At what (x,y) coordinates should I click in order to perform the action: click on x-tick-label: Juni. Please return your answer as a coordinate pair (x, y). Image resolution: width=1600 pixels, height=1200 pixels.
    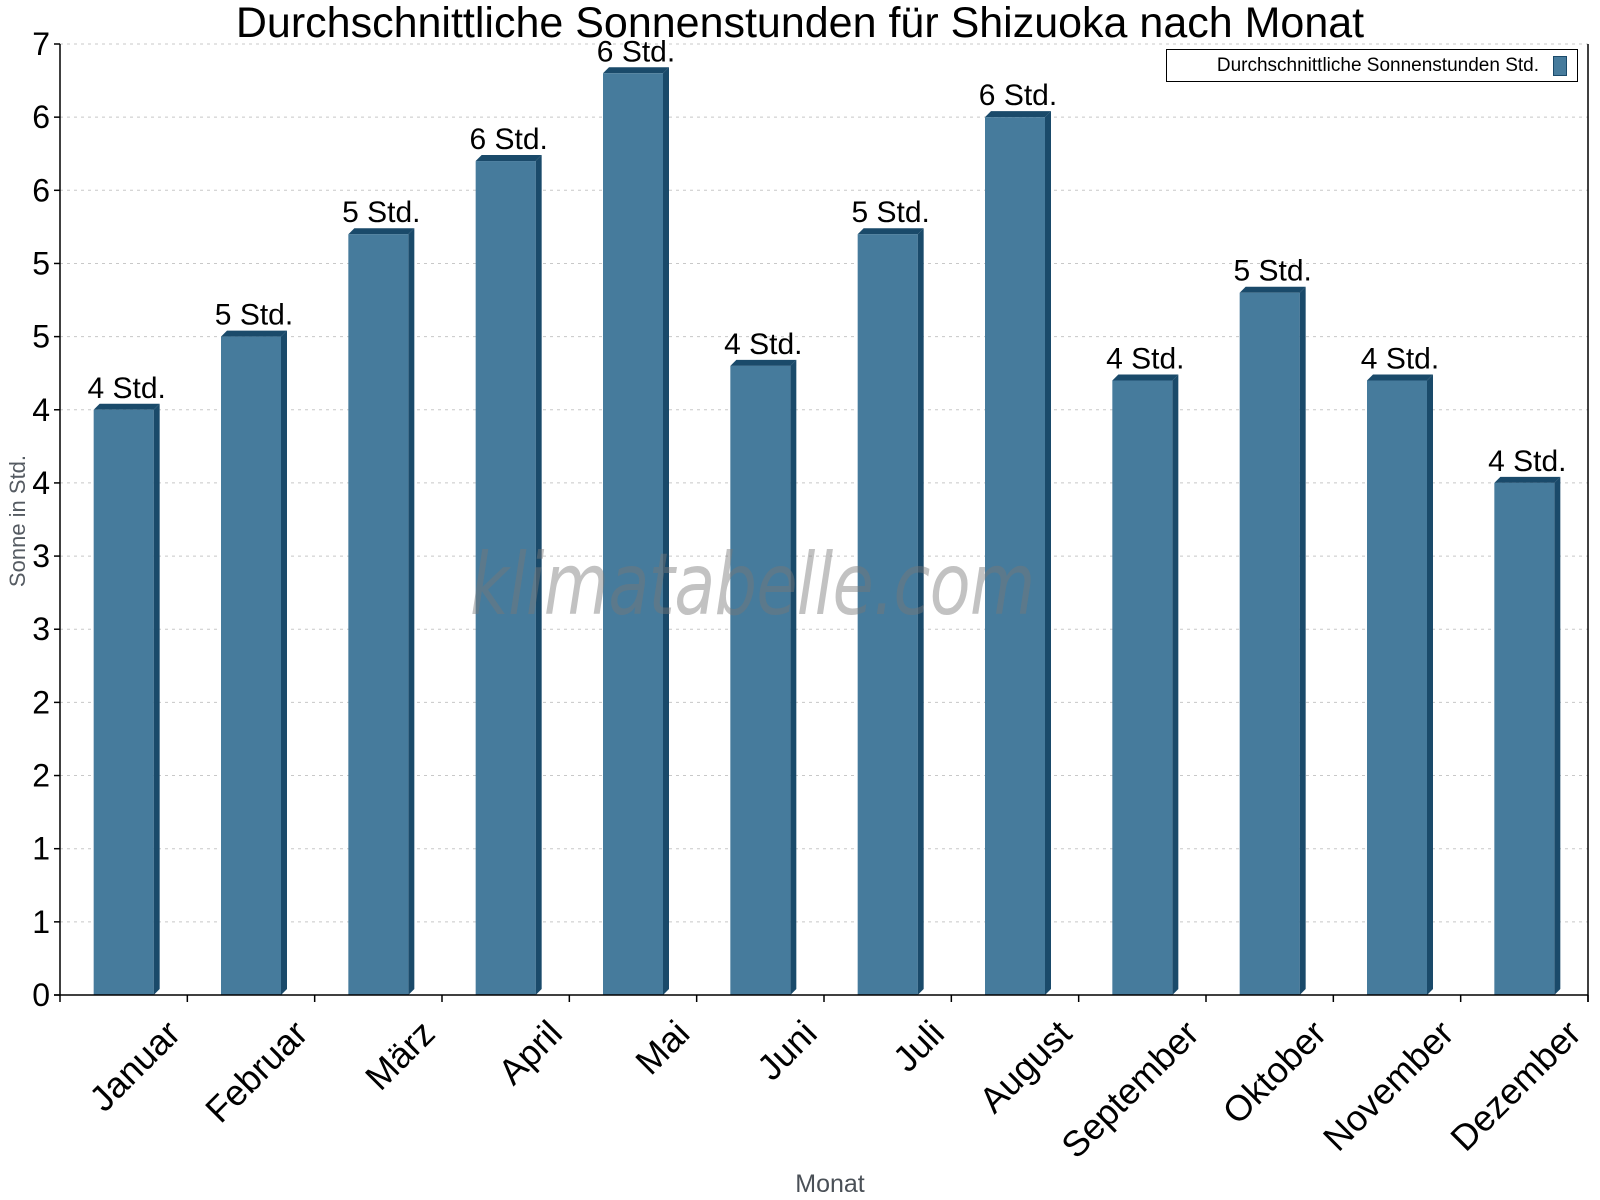
    Looking at the image, I should click on (787, 1050).